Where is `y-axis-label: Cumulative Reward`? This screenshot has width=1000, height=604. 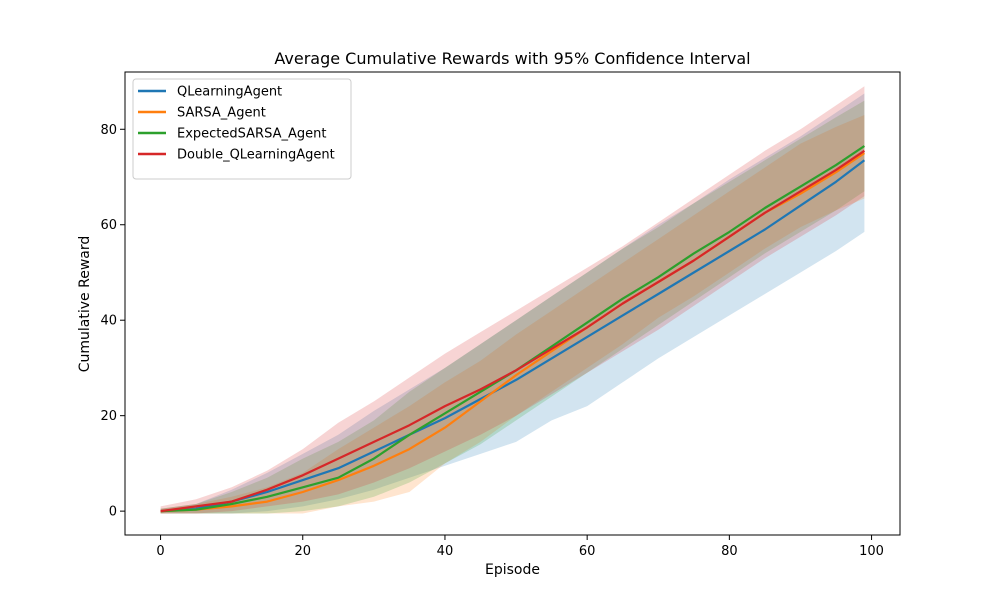
y-axis-label: Cumulative Reward is located at coordinates (85, 304).